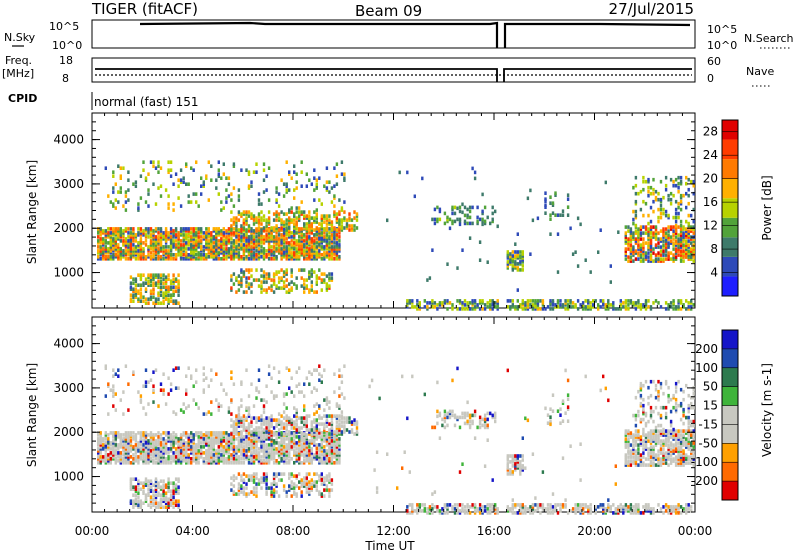 Image resolution: width=800 pixels, height=554 pixels. What do you see at coordinates (144, 9) in the screenshot?
I see `radar-title: TIGER (fitACF)` at bounding box center [144, 9].